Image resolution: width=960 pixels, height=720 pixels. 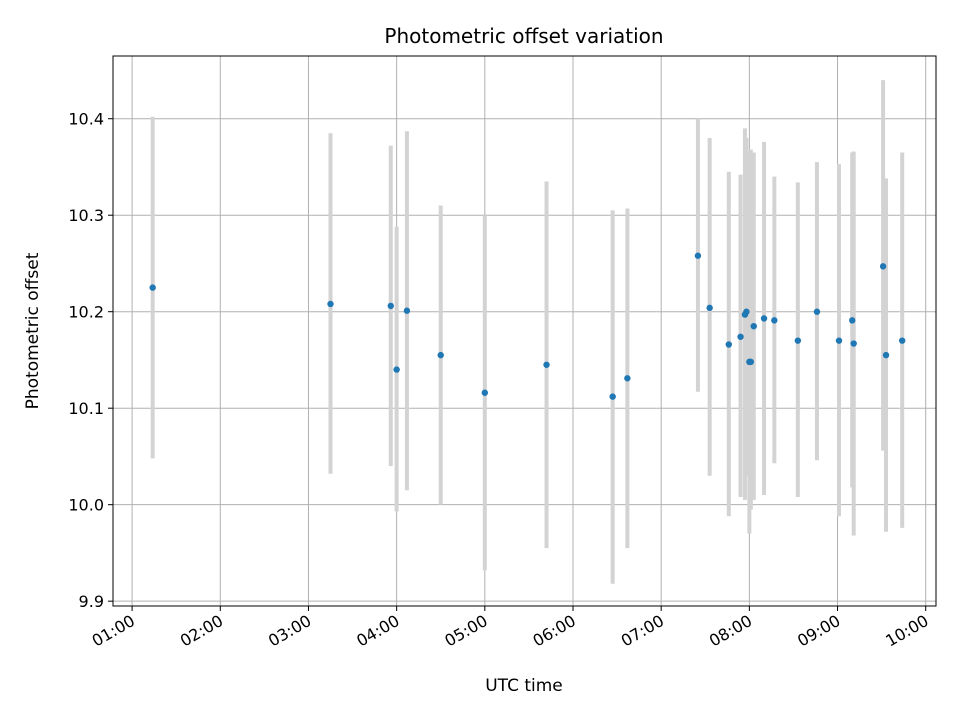 What do you see at coordinates (86, 119) in the screenshot?
I see `y-tick-label: 10.4` at bounding box center [86, 119].